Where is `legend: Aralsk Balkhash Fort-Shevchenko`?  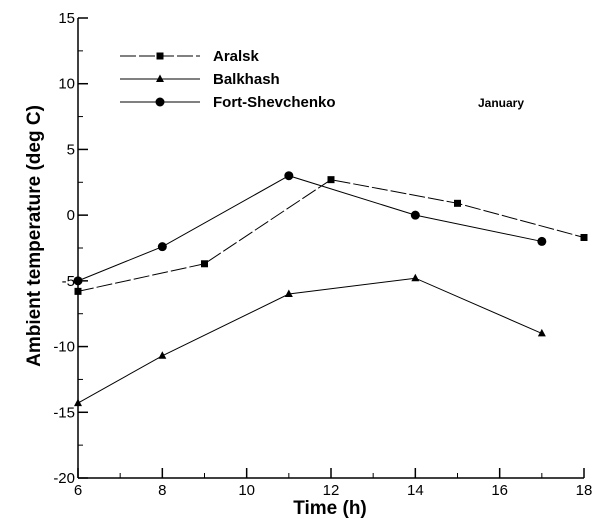
legend: Aralsk Balkhash Fort-Shevchenko is located at coordinates (228, 79).